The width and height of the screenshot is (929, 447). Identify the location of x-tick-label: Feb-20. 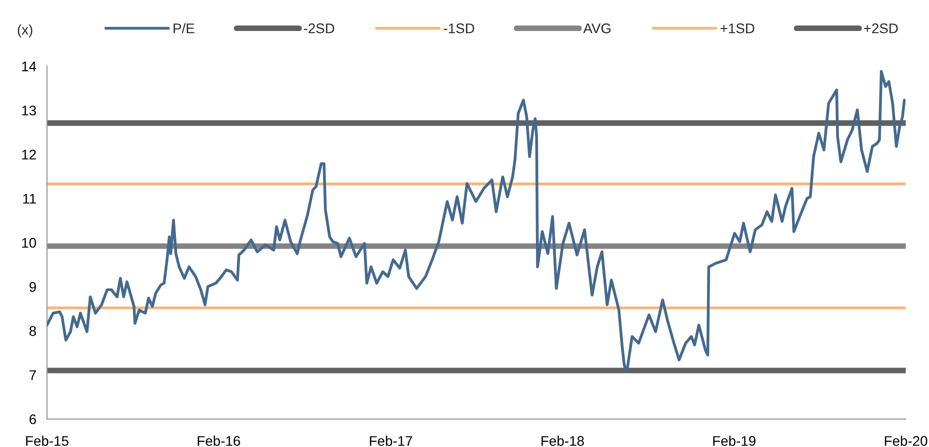
(906, 441).